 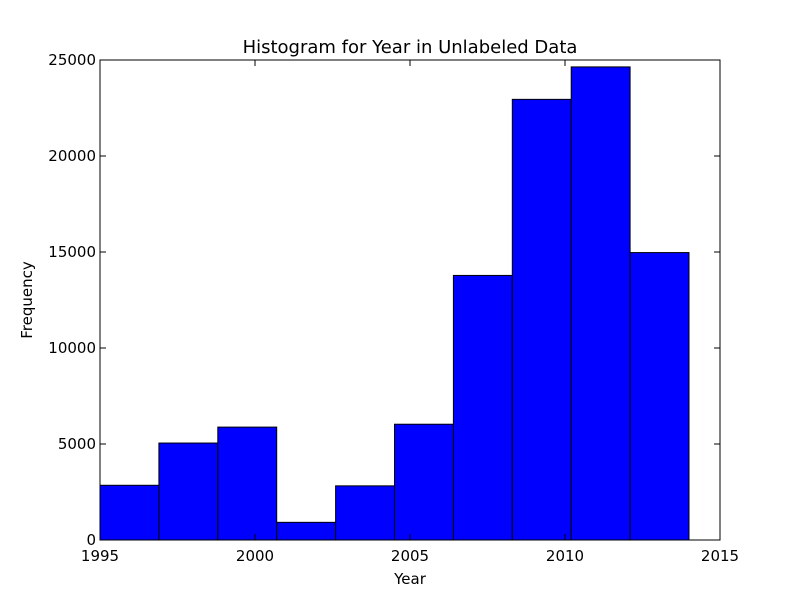 What do you see at coordinates (72, 348) in the screenshot?
I see `y-tick-label-2: 10000` at bounding box center [72, 348].